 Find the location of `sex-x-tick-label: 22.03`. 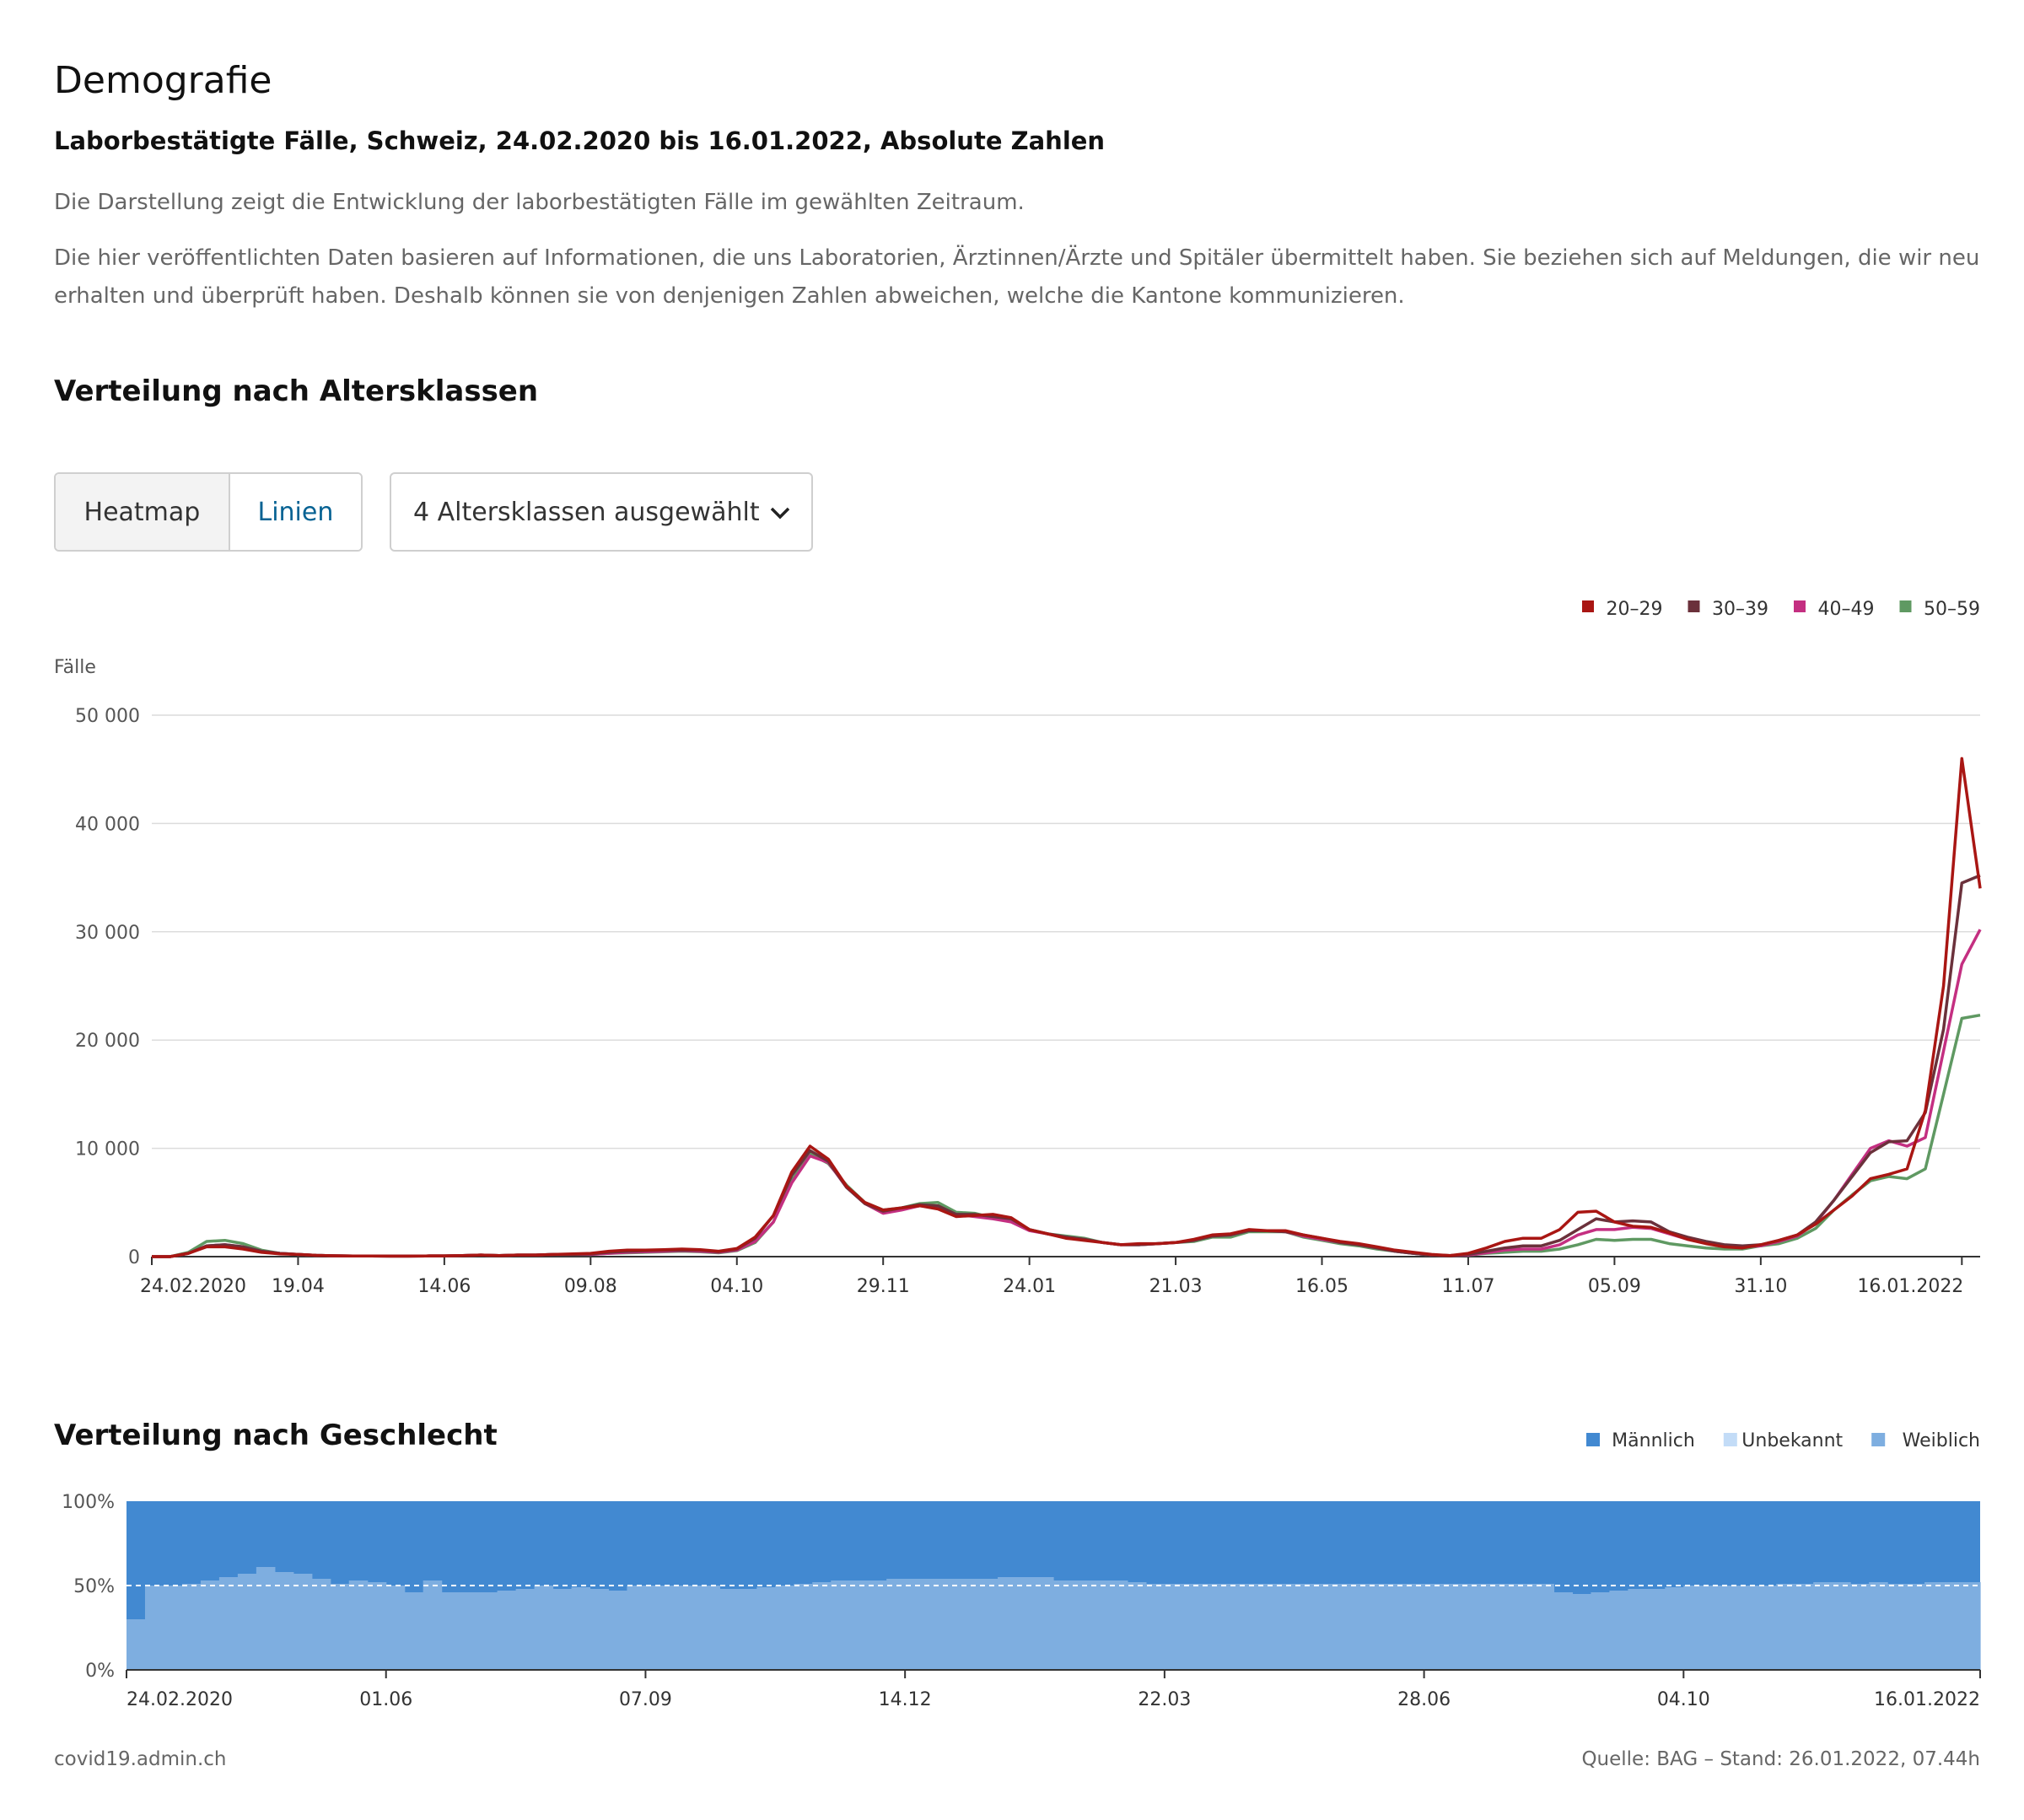

sex-x-tick-label: 22.03 is located at coordinates (1164, 1700).